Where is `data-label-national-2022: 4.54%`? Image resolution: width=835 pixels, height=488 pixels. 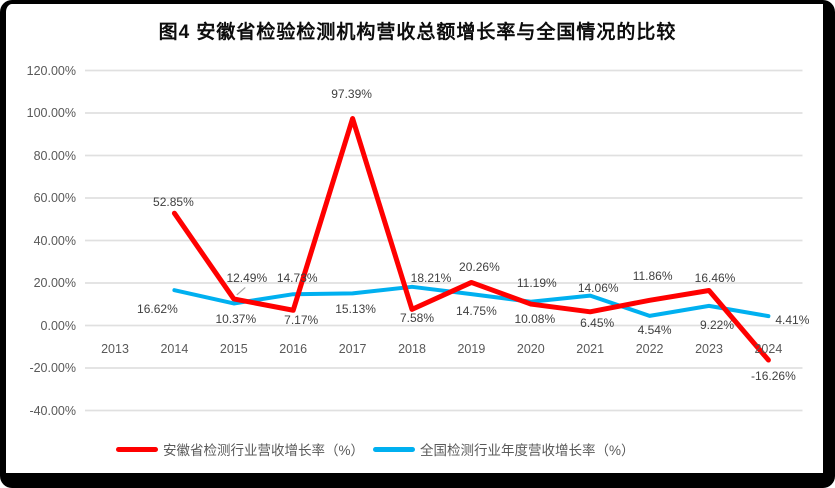
data-label-national-2022: 4.54% is located at coordinates (654, 329).